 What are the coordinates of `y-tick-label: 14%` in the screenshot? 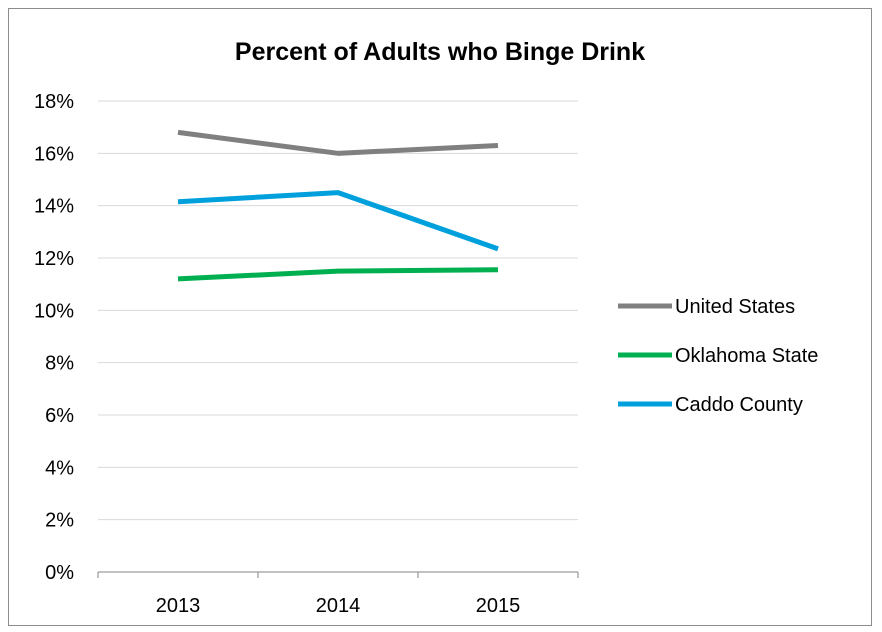 It's located at (54, 207).